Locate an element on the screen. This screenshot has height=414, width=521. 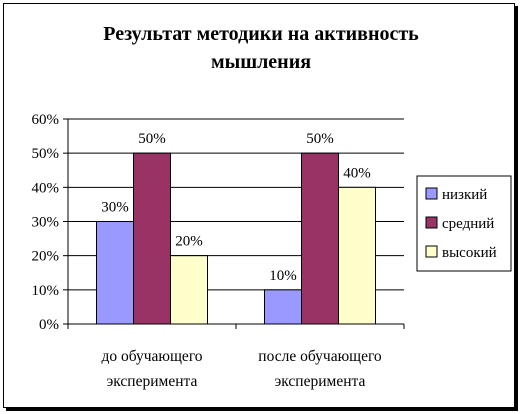
y-tick-label: 30% is located at coordinates (46, 223).